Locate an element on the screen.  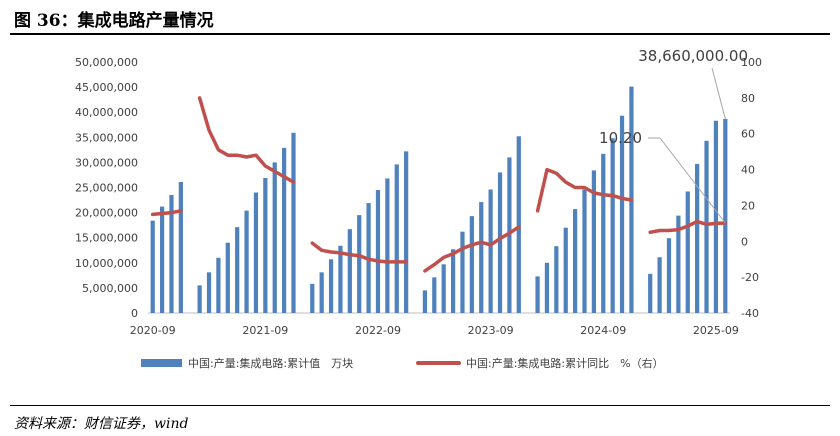
y-right-tick-label: 20 is located at coordinates (748, 205).